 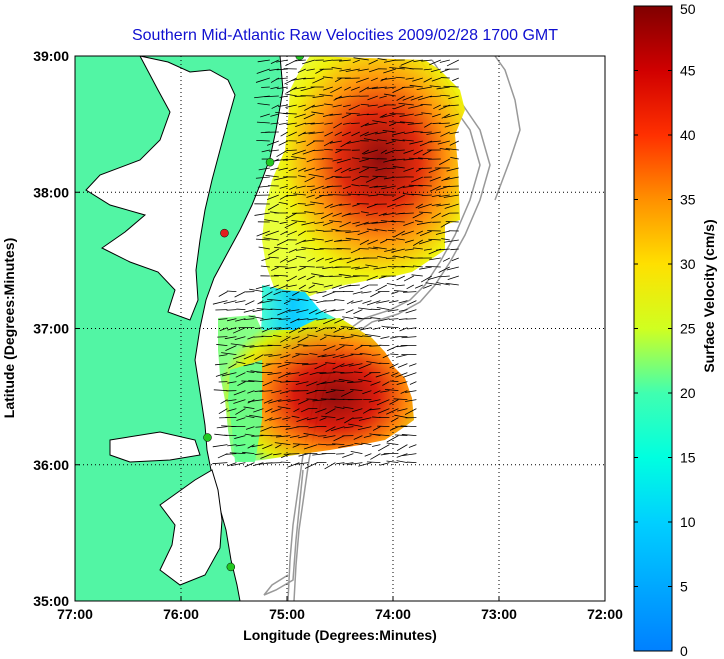 I want to click on colorbar-tick-label: 15, so click(x=688, y=458).